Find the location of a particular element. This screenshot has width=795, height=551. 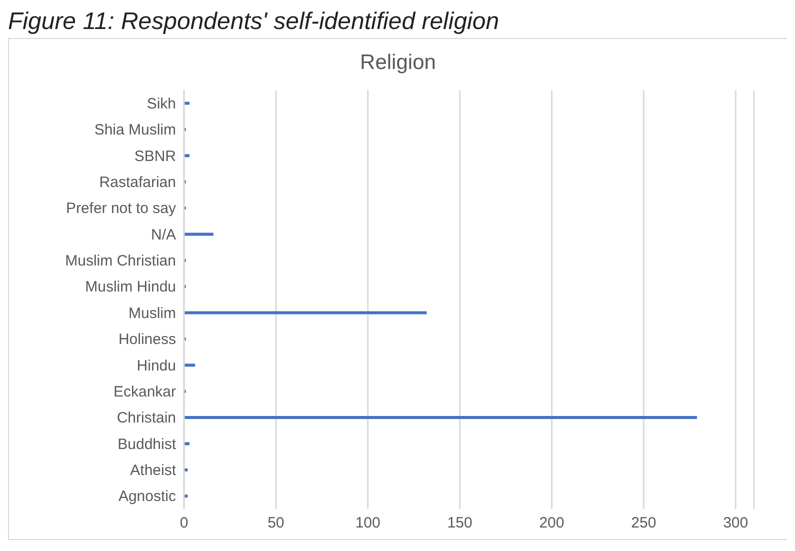

x-tick-label: 100 is located at coordinates (367, 523).